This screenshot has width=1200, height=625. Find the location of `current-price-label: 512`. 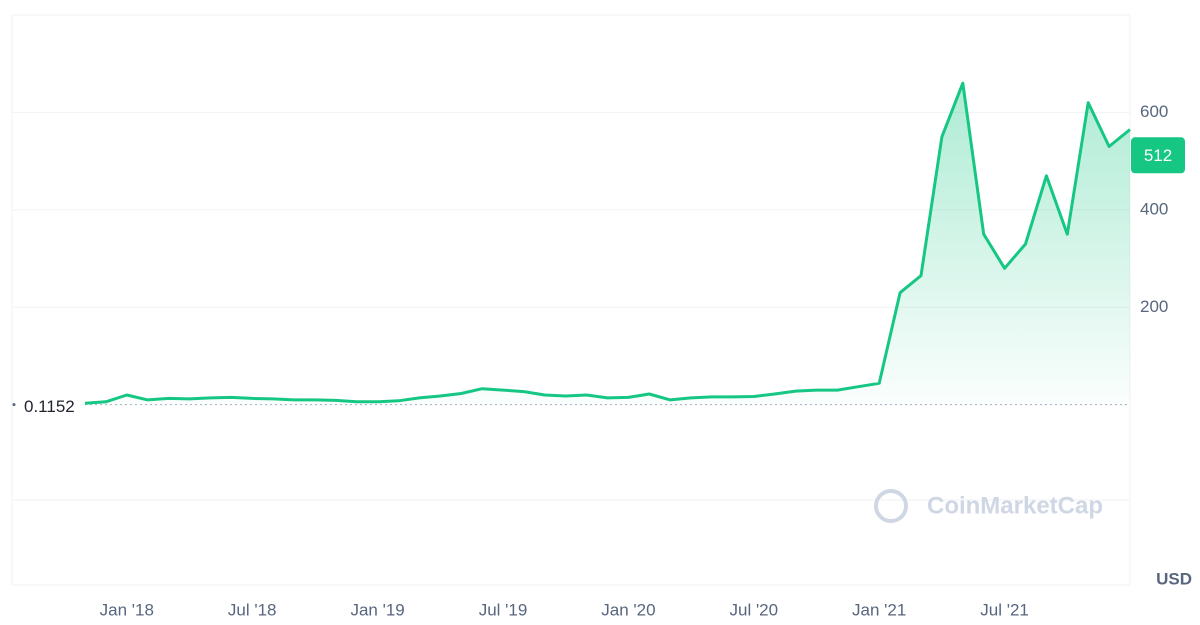

current-price-label: 512 is located at coordinates (1158, 155).